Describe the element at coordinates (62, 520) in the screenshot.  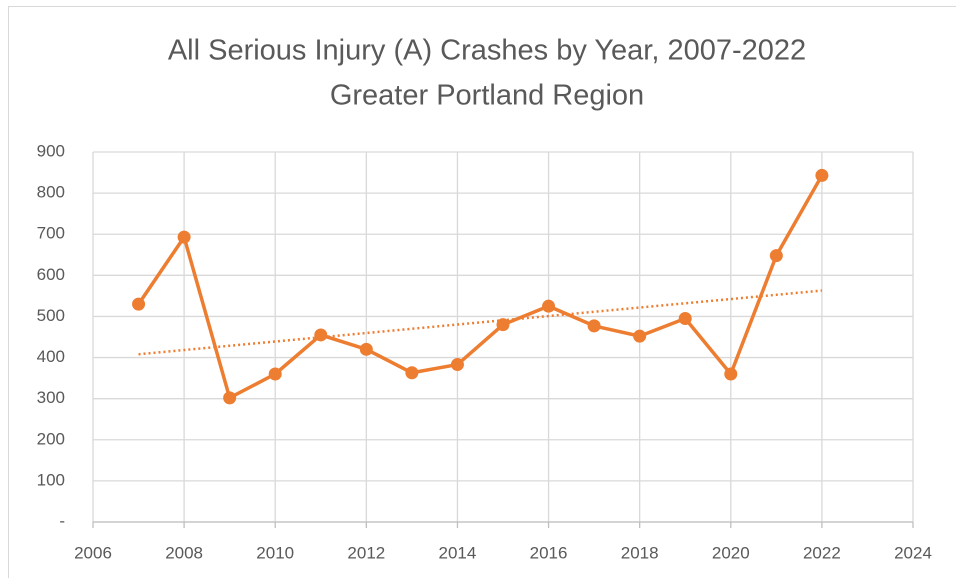
I see `y-tick-label: -` at that location.